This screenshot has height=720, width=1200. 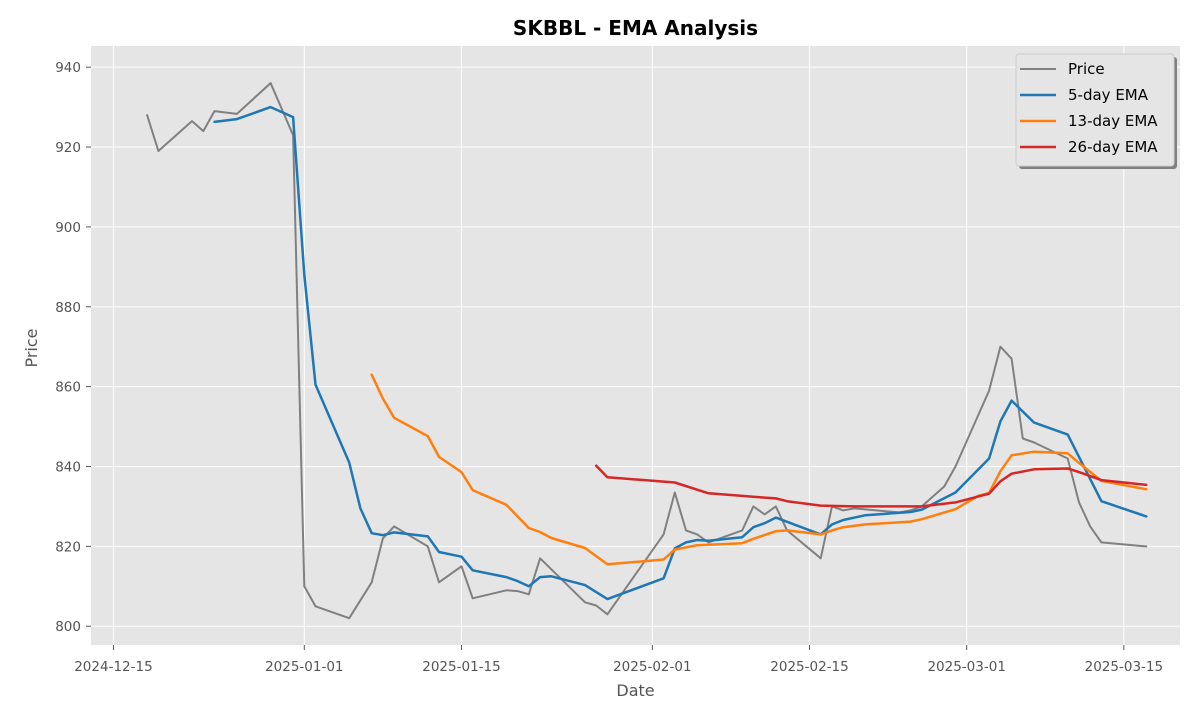 I want to click on x-tick-label: 2025-03-01, so click(x=966, y=667).